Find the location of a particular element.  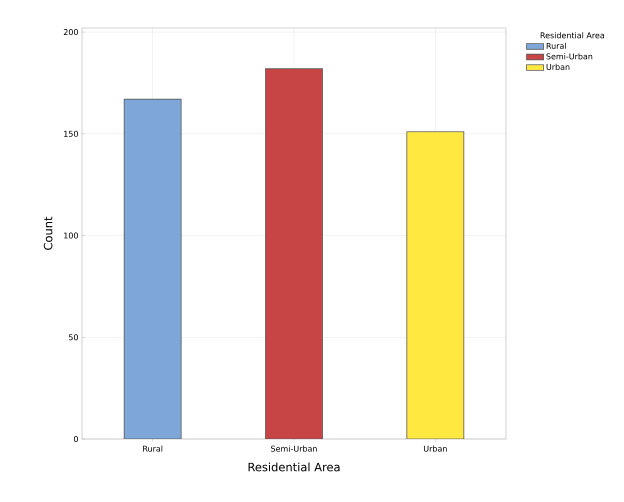

x-axis-title: Residential Area is located at coordinates (294, 467).